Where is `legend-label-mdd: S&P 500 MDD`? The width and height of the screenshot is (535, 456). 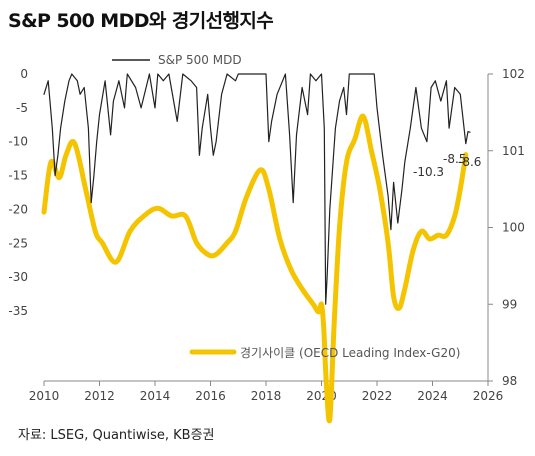
legend-label-mdd: S&P 500 MDD is located at coordinates (200, 60).